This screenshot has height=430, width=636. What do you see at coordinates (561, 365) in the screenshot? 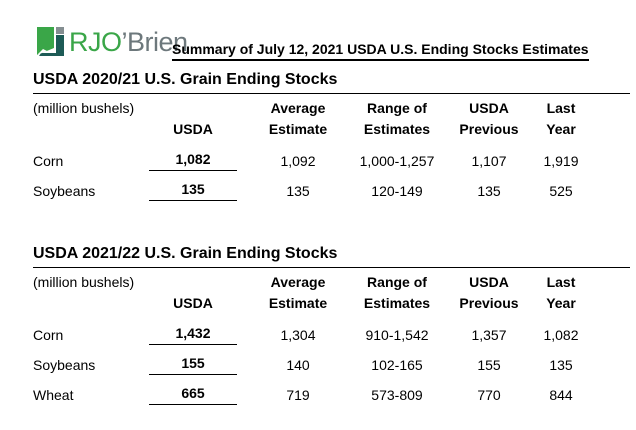
I see `last-year-cell: 135` at bounding box center [561, 365].